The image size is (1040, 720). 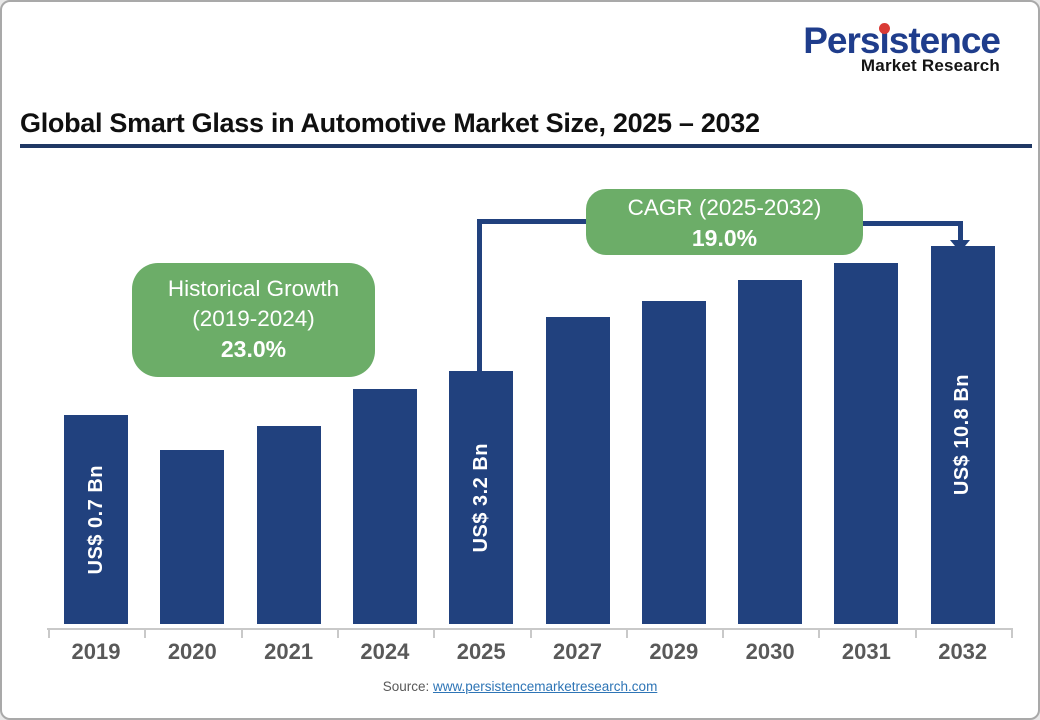 What do you see at coordinates (192, 537) in the screenshot?
I see `bar-2020` at bounding box center [192, 537].